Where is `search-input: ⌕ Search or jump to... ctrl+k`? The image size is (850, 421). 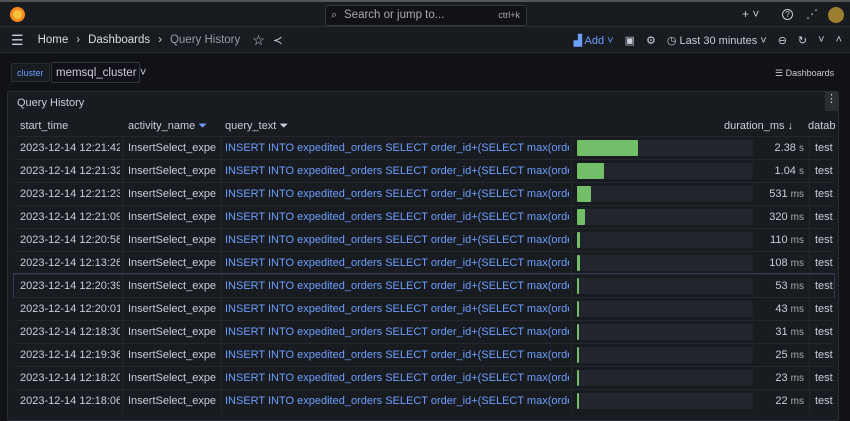
search-input: ⌕ Search or jump to... ctrl+k is located at coordinates (426, 15).